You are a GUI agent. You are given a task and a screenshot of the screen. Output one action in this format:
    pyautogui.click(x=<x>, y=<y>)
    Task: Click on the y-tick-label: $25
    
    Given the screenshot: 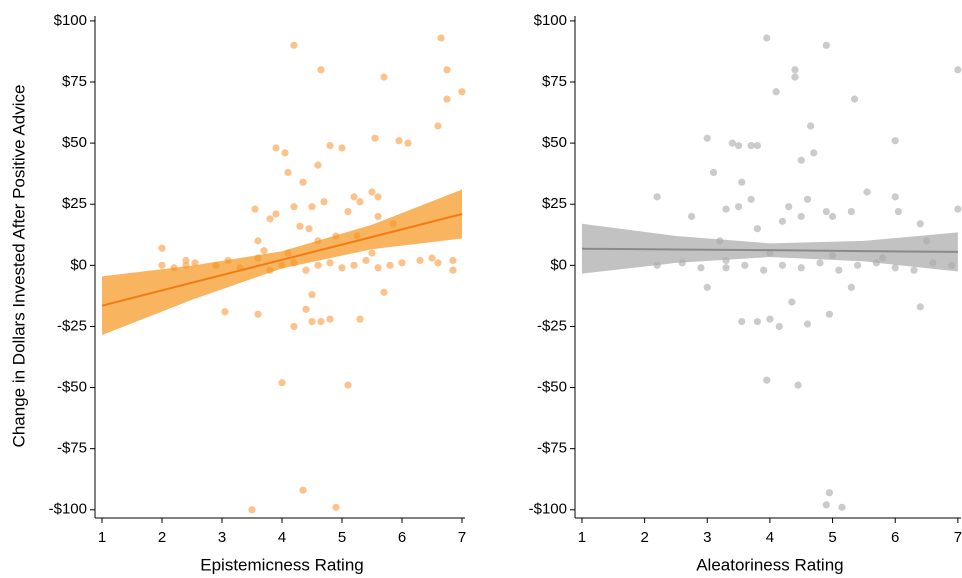 What is the action you would take?
    pyautogui.click(x=554, y=203)
    